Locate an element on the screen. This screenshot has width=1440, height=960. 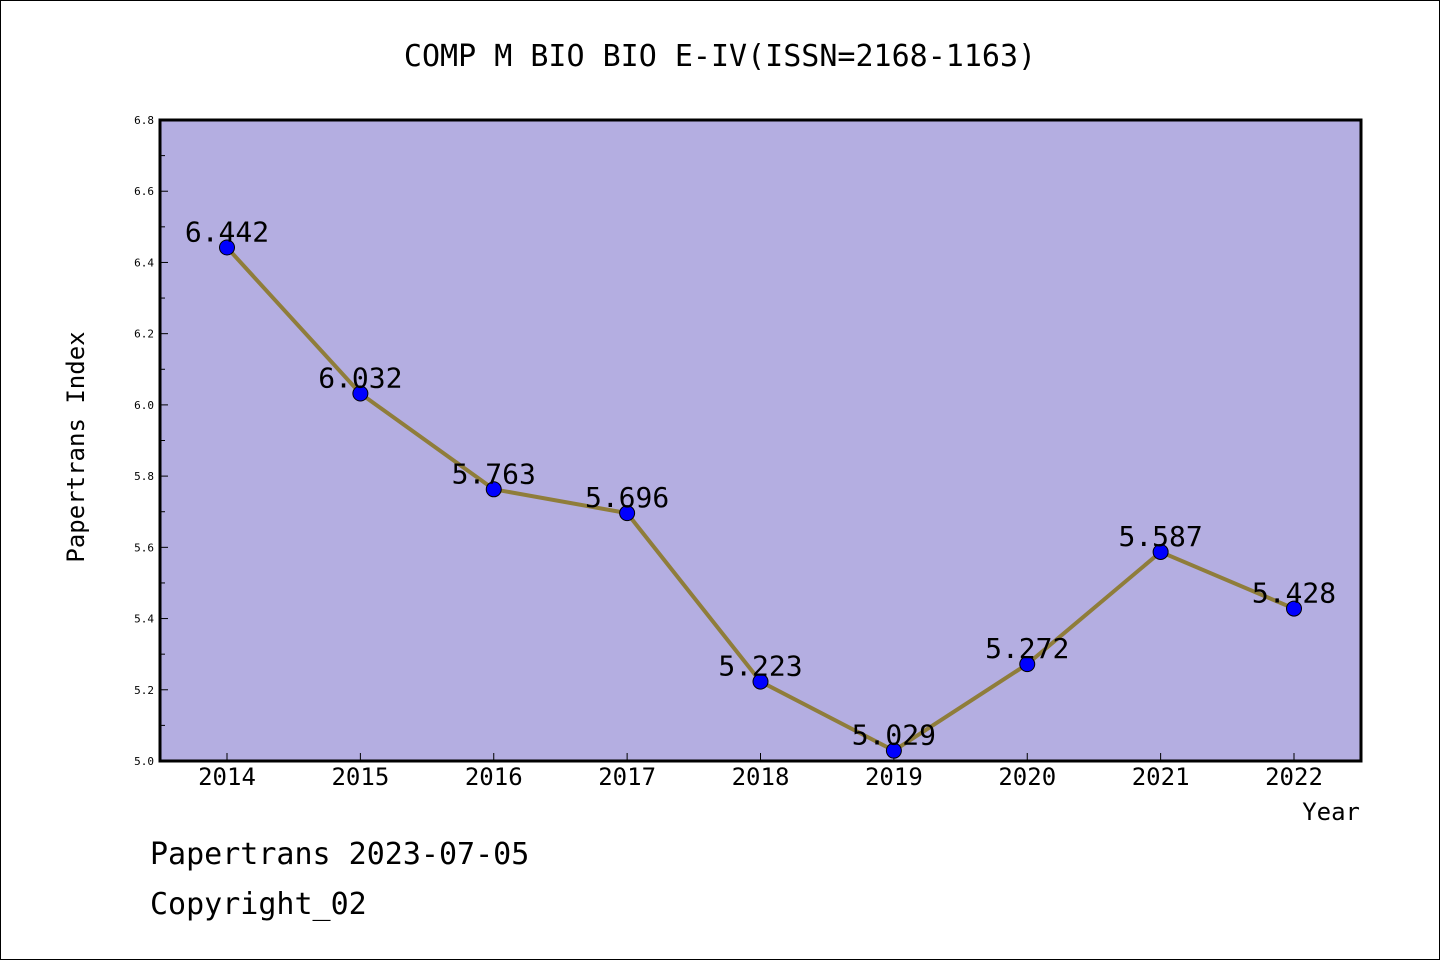
y-tick-label: 5.2 is located at coordinates (144, 690).